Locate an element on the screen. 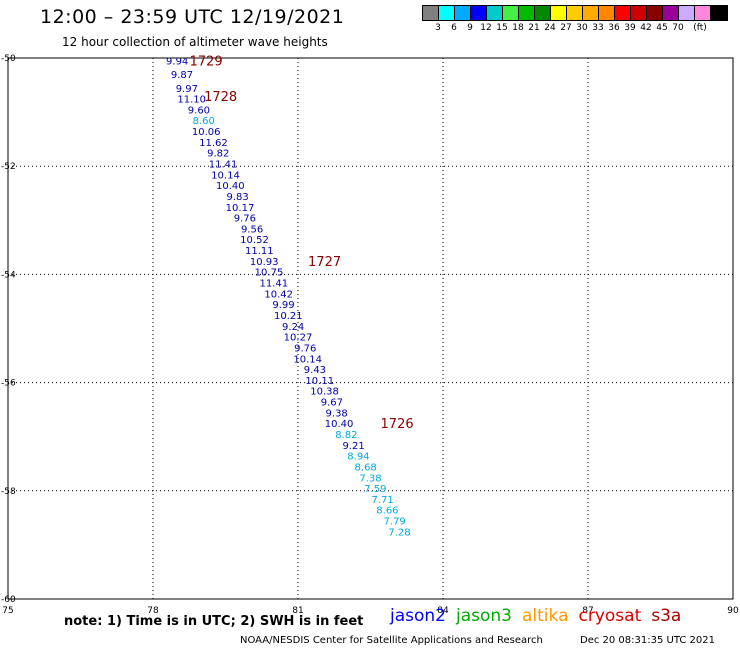  legend-tick-label: 6 is located at coordinates (454, 28).